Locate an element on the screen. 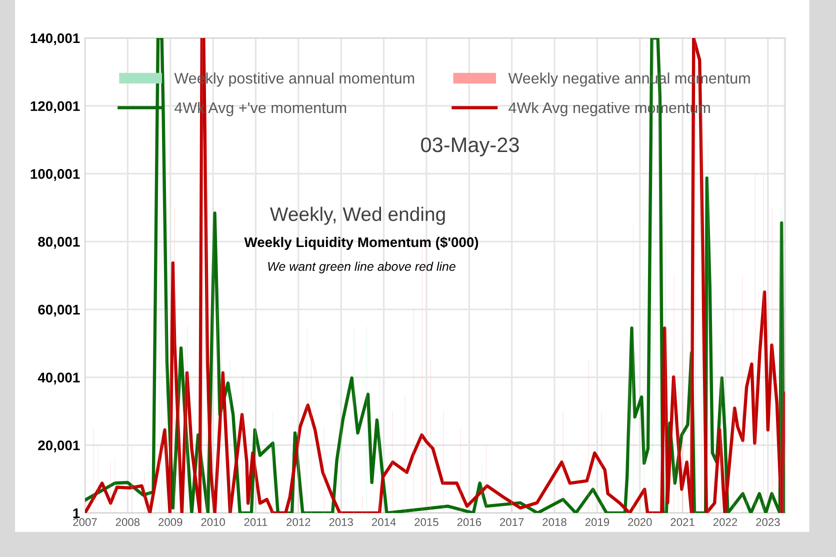  x-tick-label: 2009 is located at coordinates (170, 522).